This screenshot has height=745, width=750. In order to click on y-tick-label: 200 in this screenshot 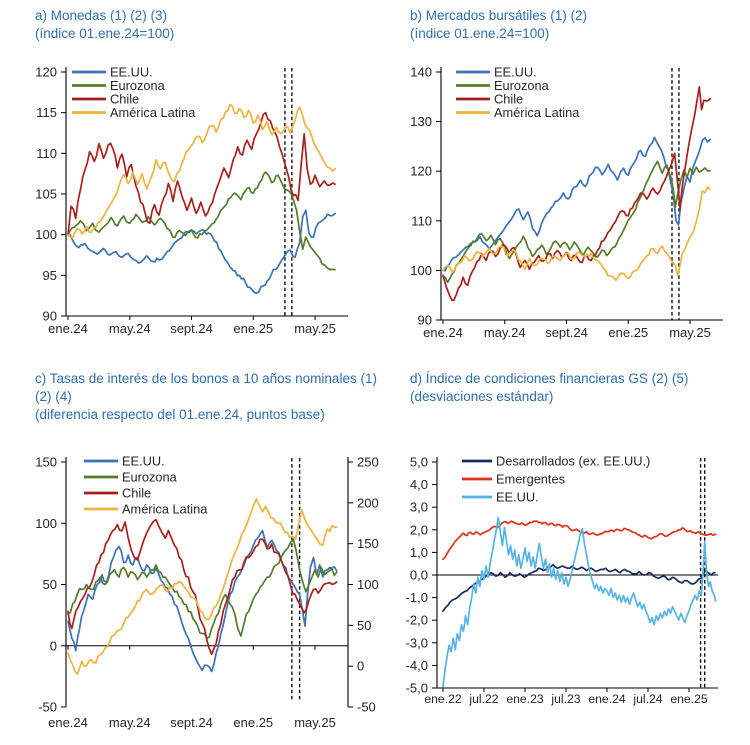, I will do `click(368, 502)`.